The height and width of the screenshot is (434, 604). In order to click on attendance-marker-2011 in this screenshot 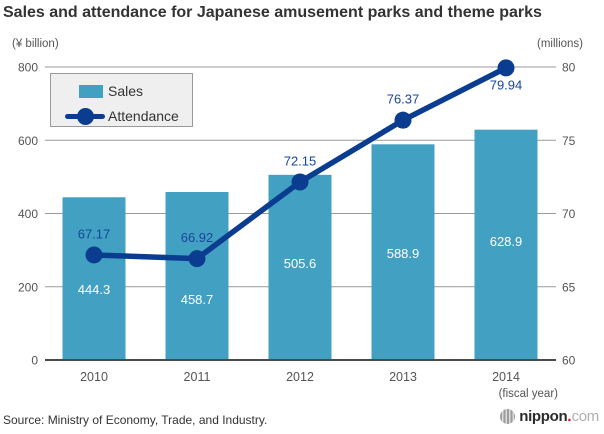, I will do `click(197, 259)`.